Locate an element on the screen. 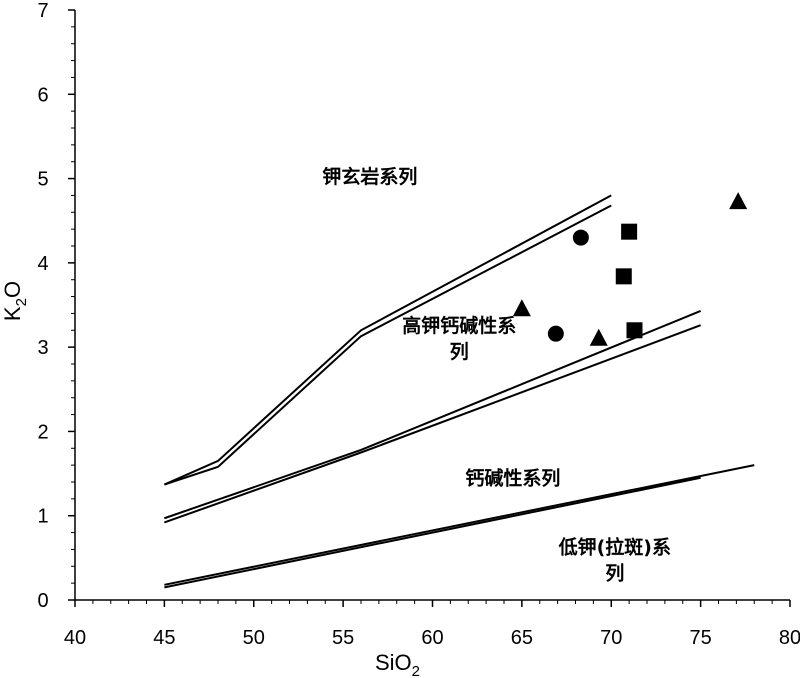 This screenshot has height=678, width=800. field-label-line: 高钾钙碱性系 is located at coordinates (459, 325).